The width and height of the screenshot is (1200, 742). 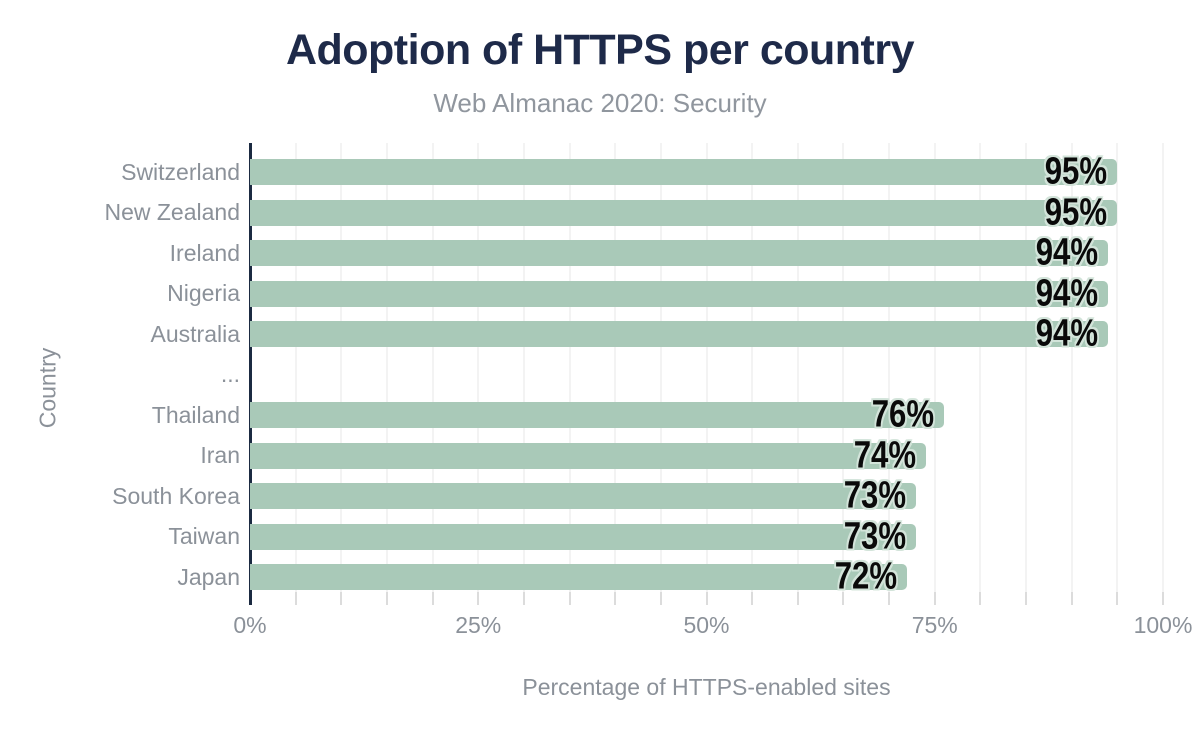 What do you see at coordinates (195, 414) in the screenshot?
I see `category-label: Thailand` at bounding box center [195, 414].